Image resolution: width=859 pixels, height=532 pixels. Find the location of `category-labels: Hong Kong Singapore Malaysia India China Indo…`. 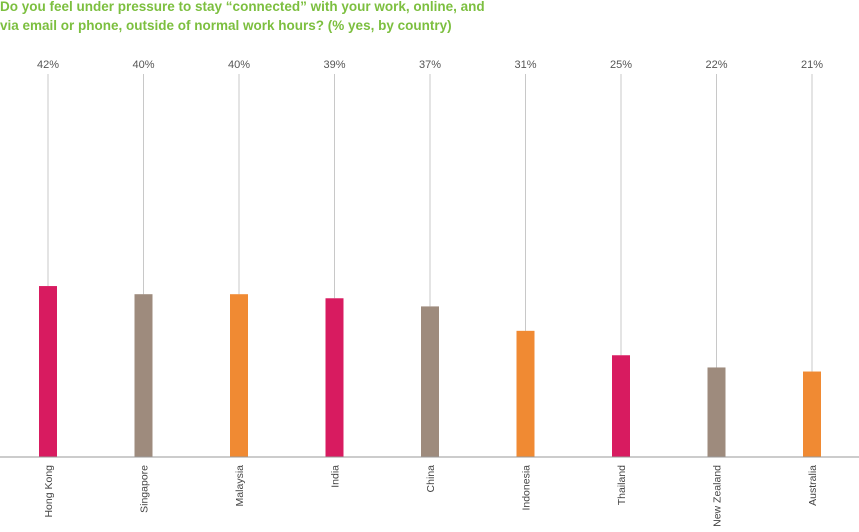

category-labels: Hong Kong Singapore Malaysia India China Indo… is located at coordinates (431, 496).